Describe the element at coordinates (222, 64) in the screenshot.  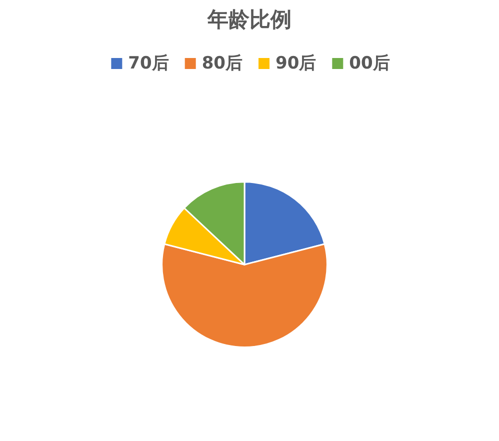
I see `legend-label: 80后` at that location.